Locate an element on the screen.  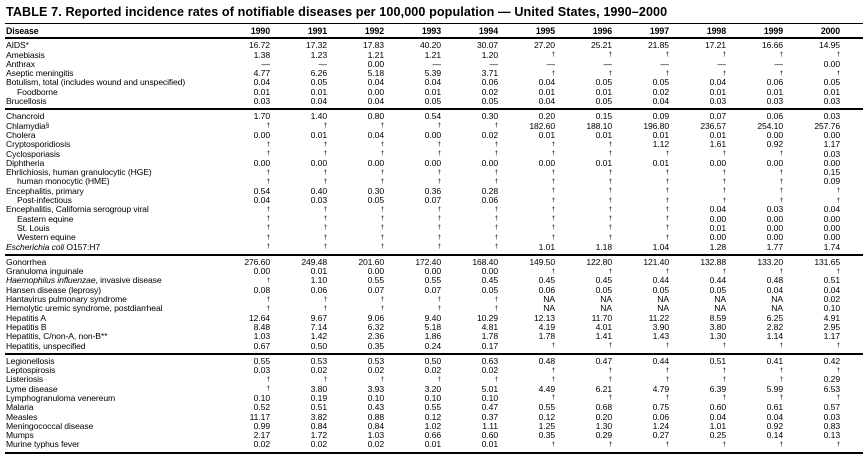
rate-cell: 1.30 is located at coordinates (603, 426).